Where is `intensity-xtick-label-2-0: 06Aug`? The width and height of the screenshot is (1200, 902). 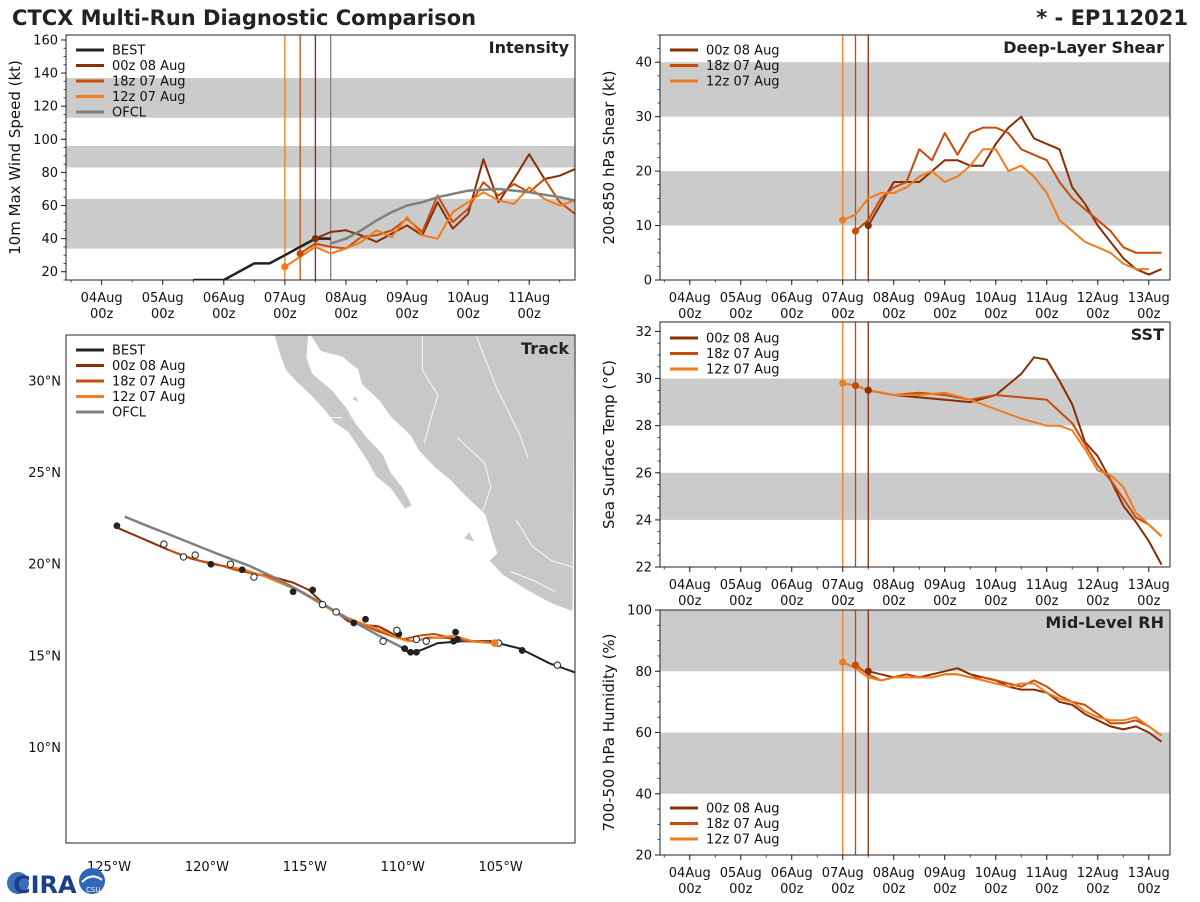 intensity-xtick-label-2-0: 06Aug is located at coordinates (224, 298).